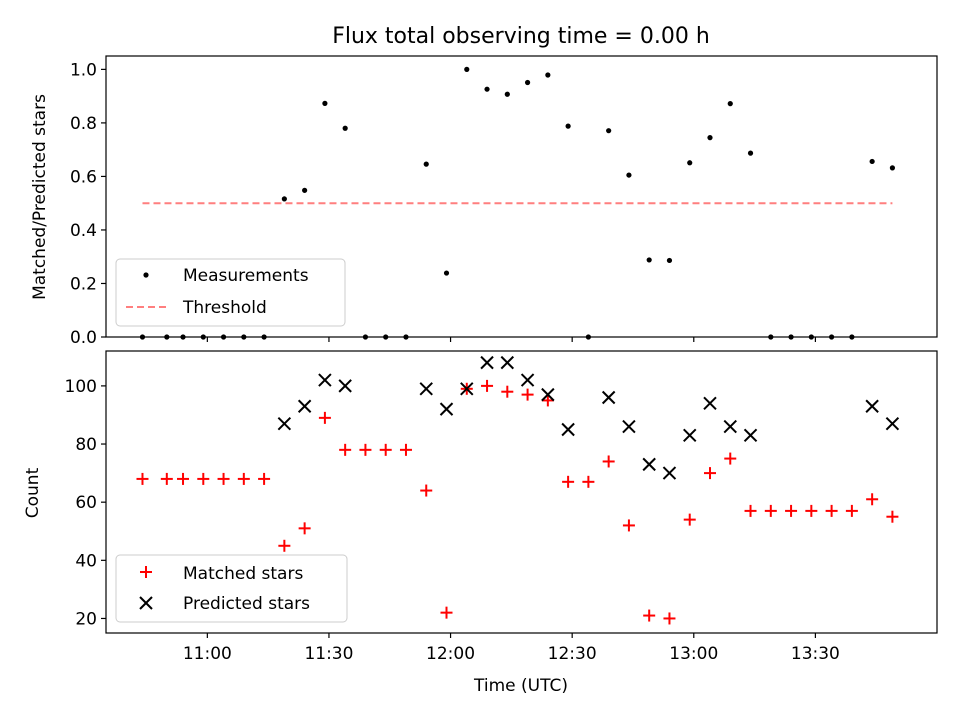 Image resolution: width=960 pixels, height=720 pixels. I want to click on bottom-legend: Matched stars Predicted stars, so click(231, 588).